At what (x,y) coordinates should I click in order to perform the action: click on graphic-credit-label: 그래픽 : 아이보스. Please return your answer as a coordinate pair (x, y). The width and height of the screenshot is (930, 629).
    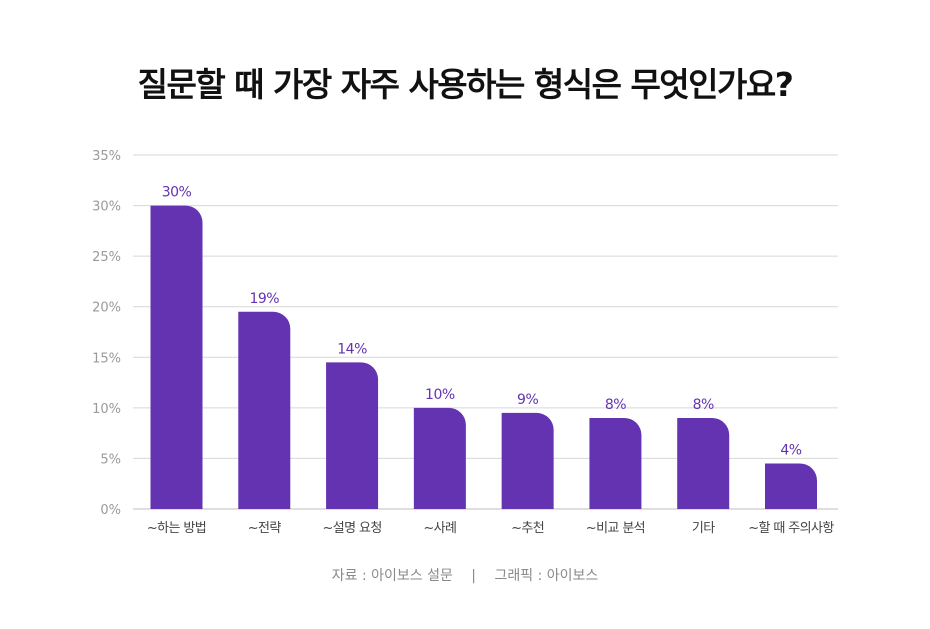
    Looking at the image, I should click on (546, 576).